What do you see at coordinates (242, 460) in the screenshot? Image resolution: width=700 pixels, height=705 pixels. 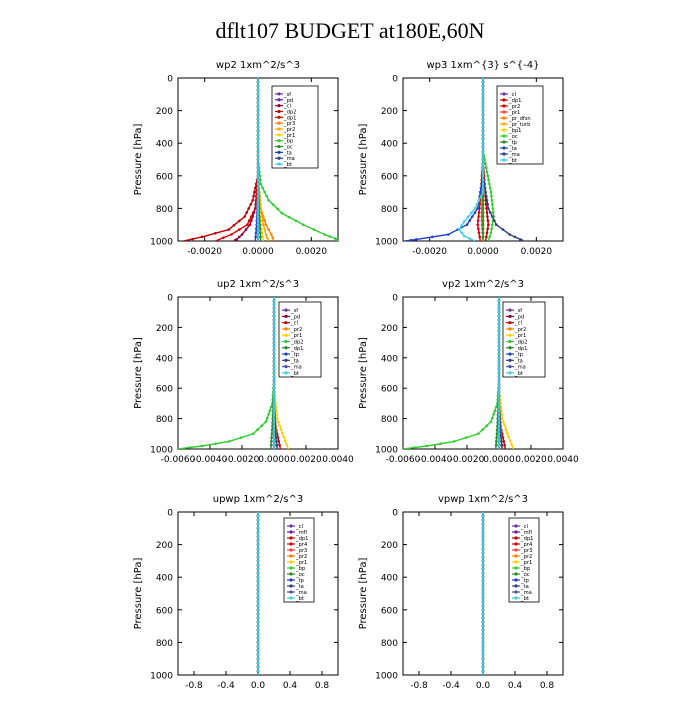 I see `x-tick-label: -0.0020` at bounding box center [242, 460].